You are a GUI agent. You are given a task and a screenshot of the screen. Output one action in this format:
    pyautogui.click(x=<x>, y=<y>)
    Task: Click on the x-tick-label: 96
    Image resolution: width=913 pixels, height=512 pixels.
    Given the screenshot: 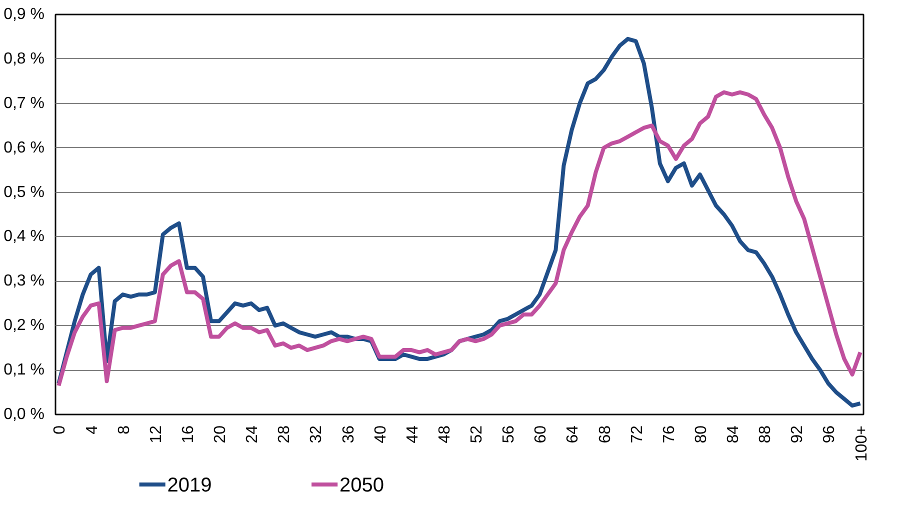 What is the action you would take?
    pyautogui.click(x=829, y=434)
    